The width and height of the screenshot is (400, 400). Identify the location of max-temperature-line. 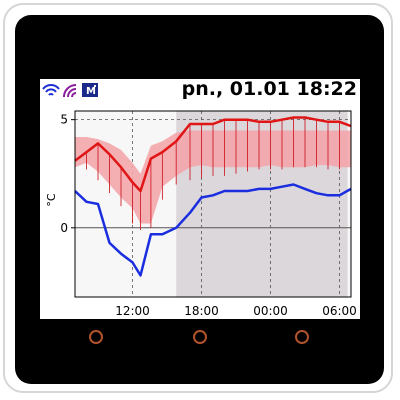
(213, 154).